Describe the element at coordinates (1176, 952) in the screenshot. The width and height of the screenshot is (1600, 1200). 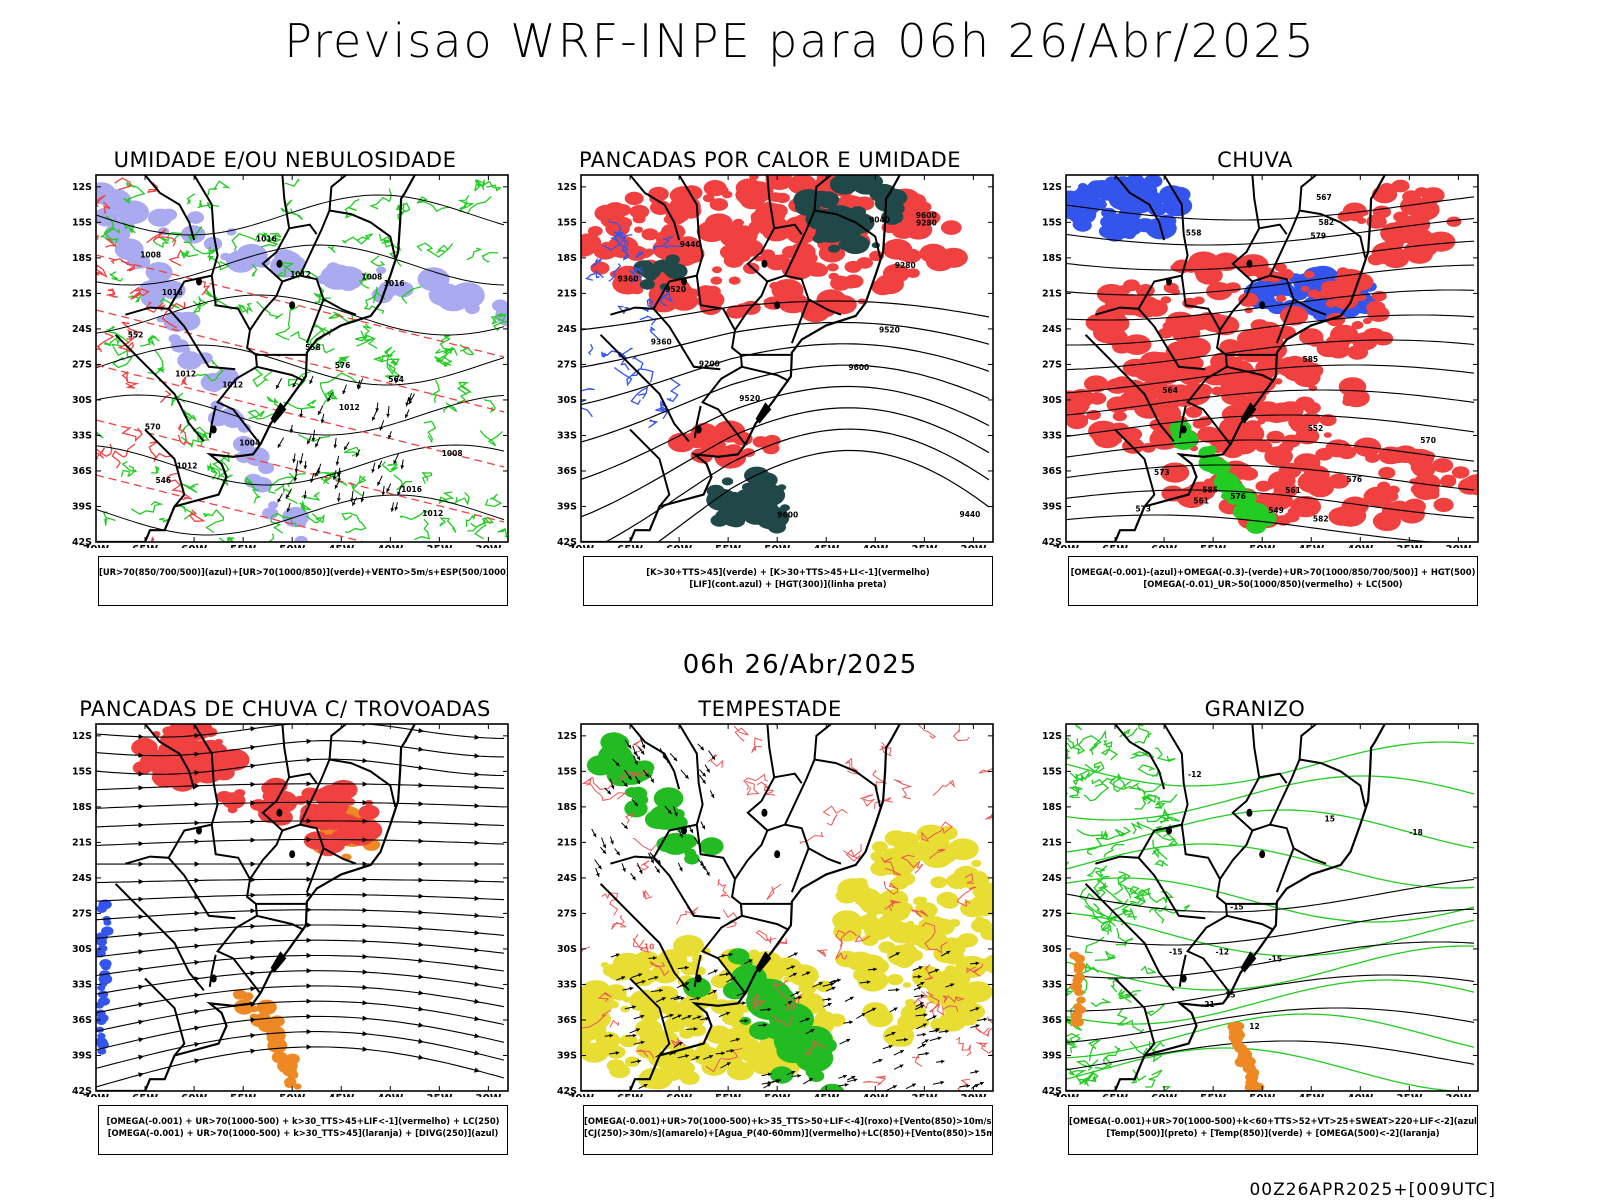
I see `contour-label: -15` at that location.